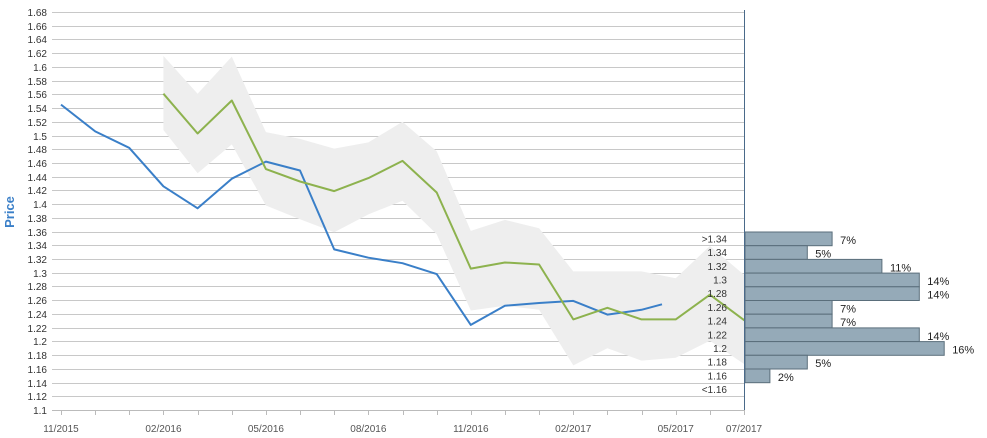  I want to click on x-tick-label: 05/2016, so click(266, 429).